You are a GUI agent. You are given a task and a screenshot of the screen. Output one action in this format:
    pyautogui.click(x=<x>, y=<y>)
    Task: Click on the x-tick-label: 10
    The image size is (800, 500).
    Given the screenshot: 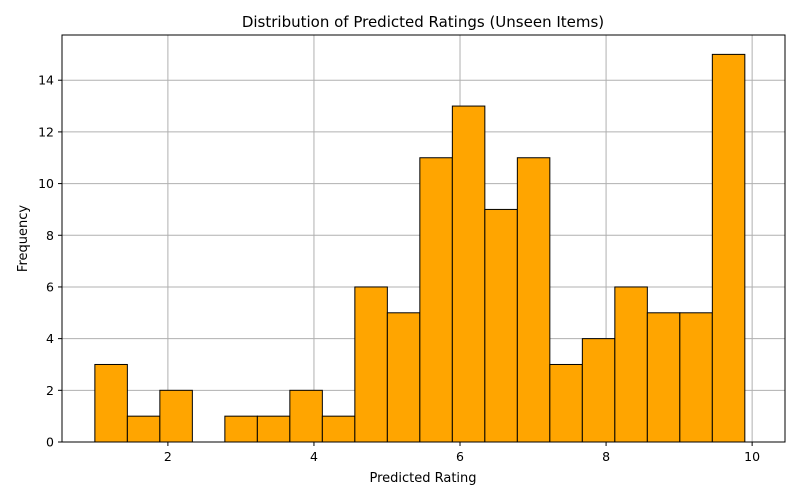 What is the action you would take?
    pyautogui.click(x=752, y=456)
    